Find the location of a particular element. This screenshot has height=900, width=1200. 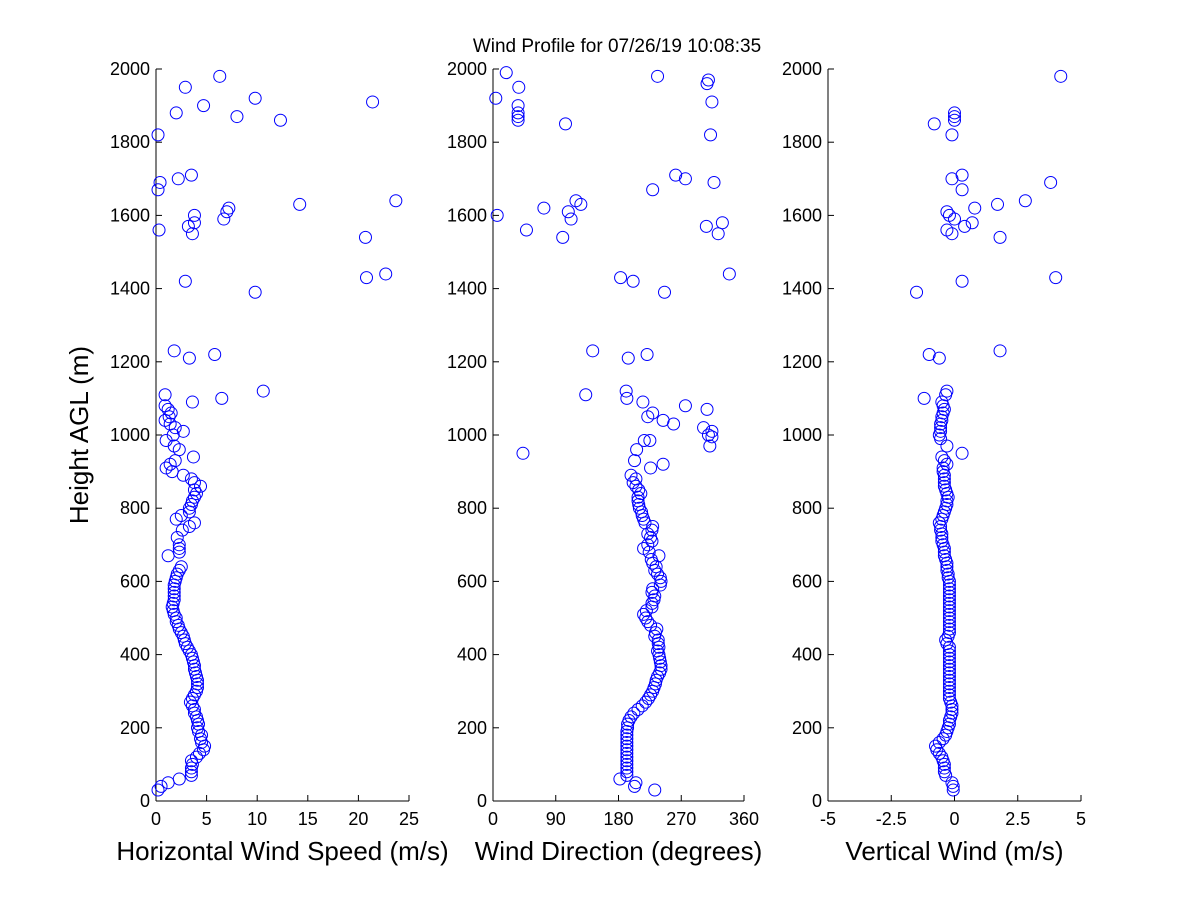

direction-x-tick-label: 90 is located at coordinates (556, 819).